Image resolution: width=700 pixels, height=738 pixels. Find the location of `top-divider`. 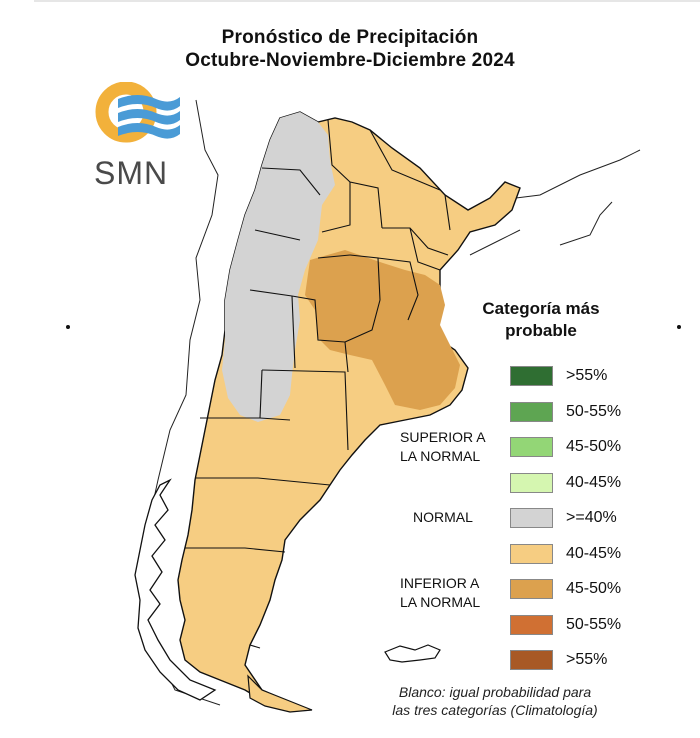

top-divider is located at coordinates (367, 1).